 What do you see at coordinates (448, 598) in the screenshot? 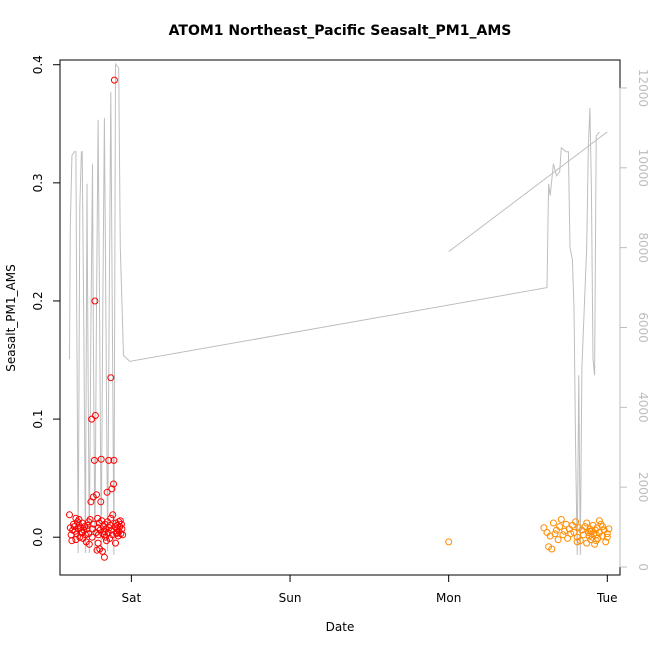
I see `x-tick-label: Mon` at bounding box center [448, 598].